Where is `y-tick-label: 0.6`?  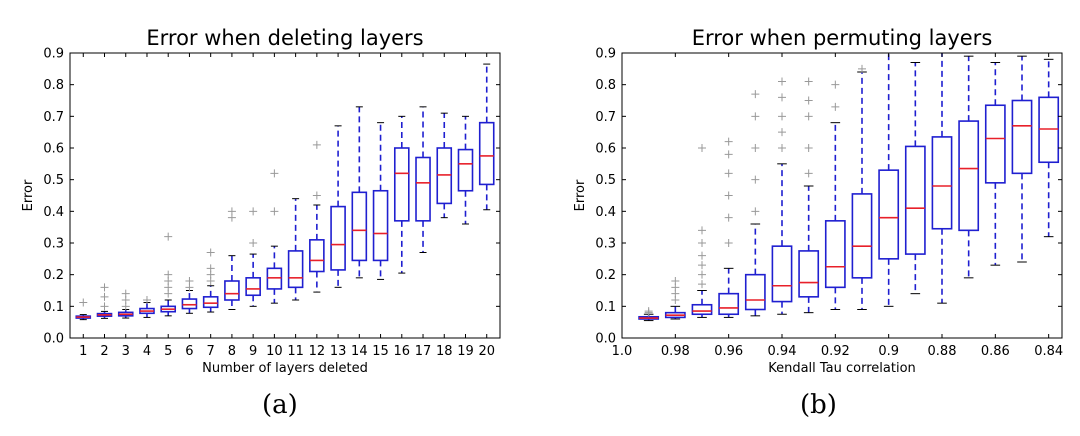
y-tick-label: 0.6 is located at coordinates (605, 149).